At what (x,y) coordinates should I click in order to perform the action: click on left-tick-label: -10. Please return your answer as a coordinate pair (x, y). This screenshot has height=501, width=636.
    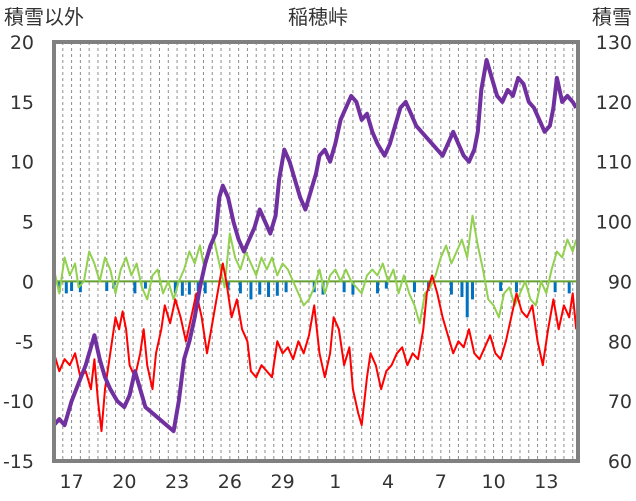
    Looking at the image, I should click on (18, 402).